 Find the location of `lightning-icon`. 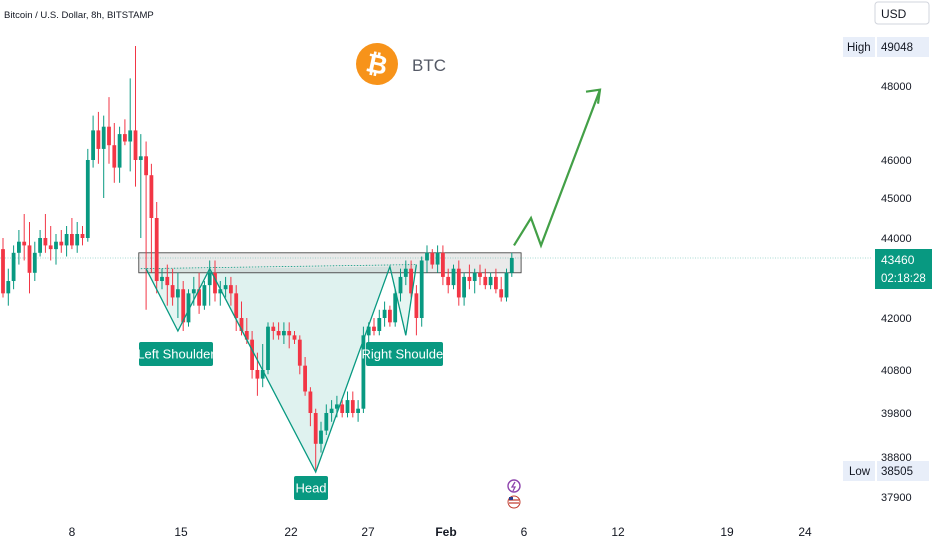

lightning-icon is located at coordinates (514, 486).